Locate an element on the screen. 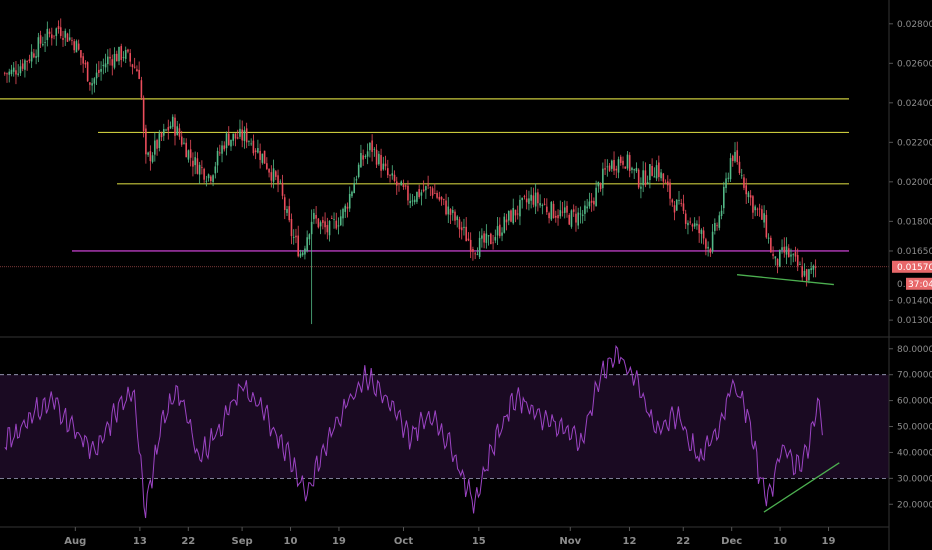 This screenshot has height=550, width=932. price-badges: 0.015704 0.37:04 is located at coordinates (912, 275).